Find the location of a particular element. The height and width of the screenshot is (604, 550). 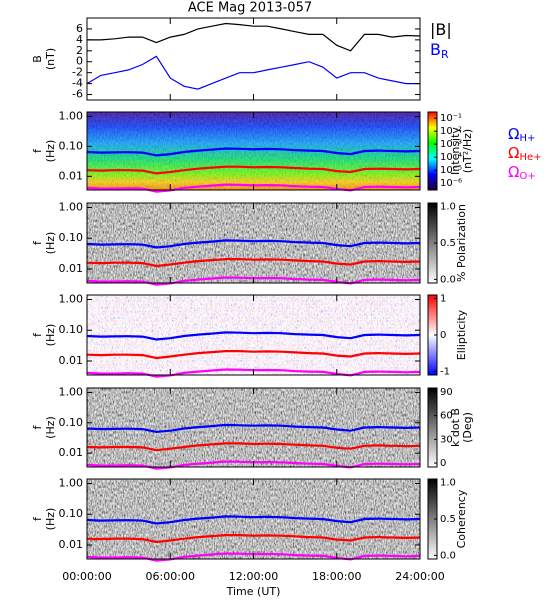

panel: 90 60 30 0k dot B (Deg) 1.00 0.10 0.01 f (Hz) is located at coordinates (252, 427).